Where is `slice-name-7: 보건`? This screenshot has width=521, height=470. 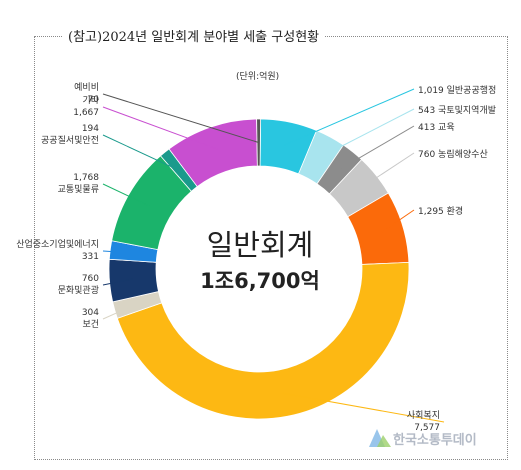 slice-name-7: 보건 is located at coordinates (90, 324).